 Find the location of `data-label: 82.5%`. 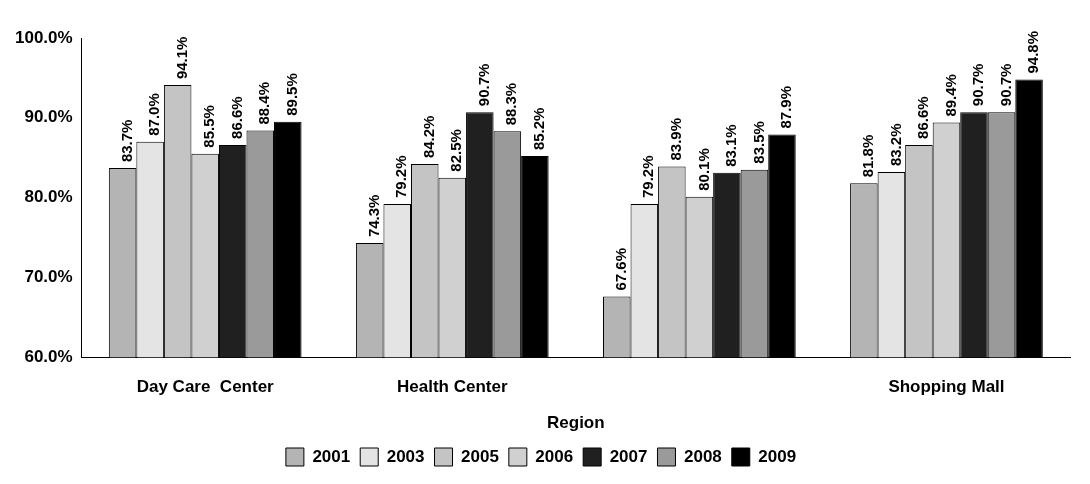

data-label: 82.5% is located at coordinates (456, 150).